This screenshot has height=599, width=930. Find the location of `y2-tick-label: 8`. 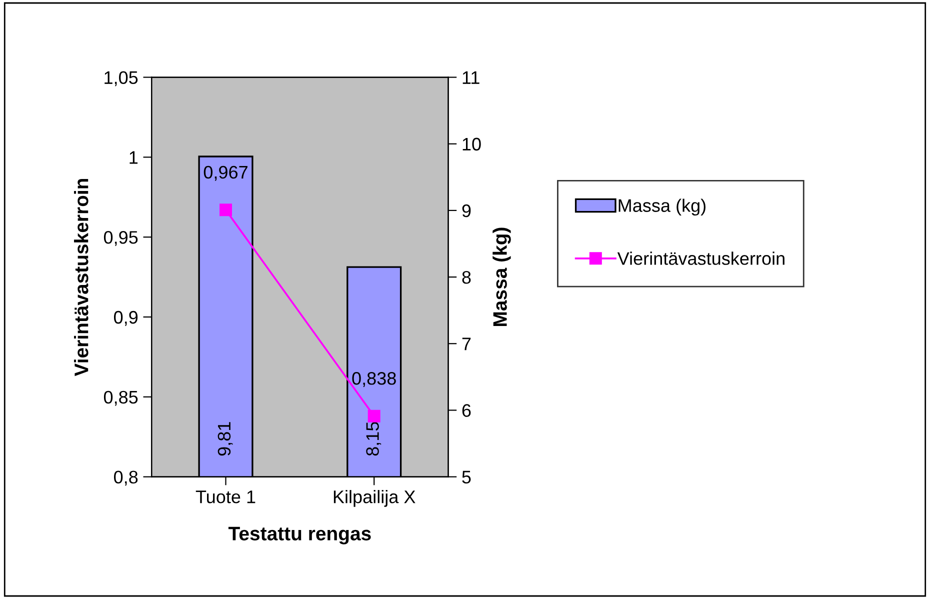

y2-tick-label: 8 is located at coordinates (466, 277).